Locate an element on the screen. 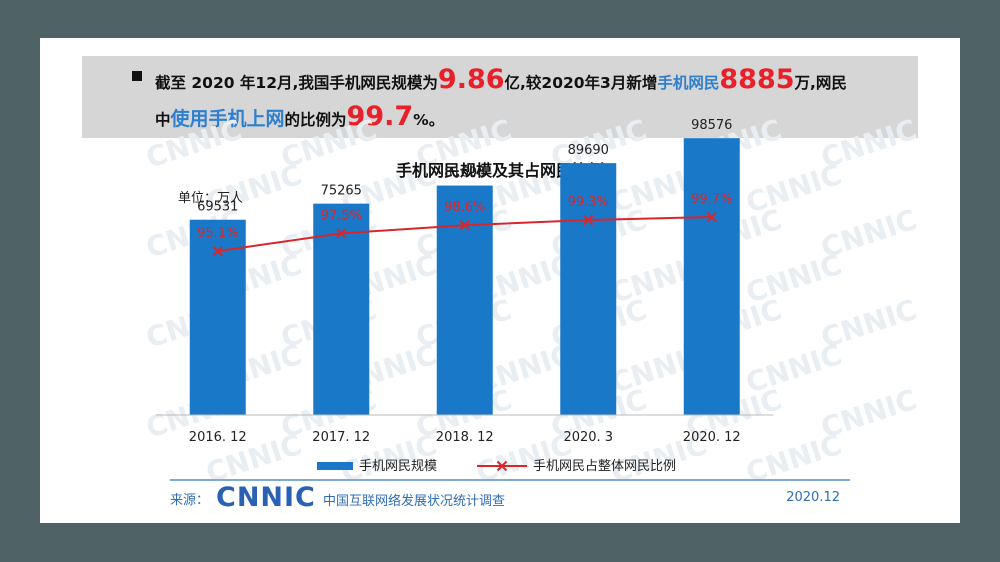 This screenshot has height=562, width=1000. watermark-text: CNNIC is located at coordinates (194, 144).